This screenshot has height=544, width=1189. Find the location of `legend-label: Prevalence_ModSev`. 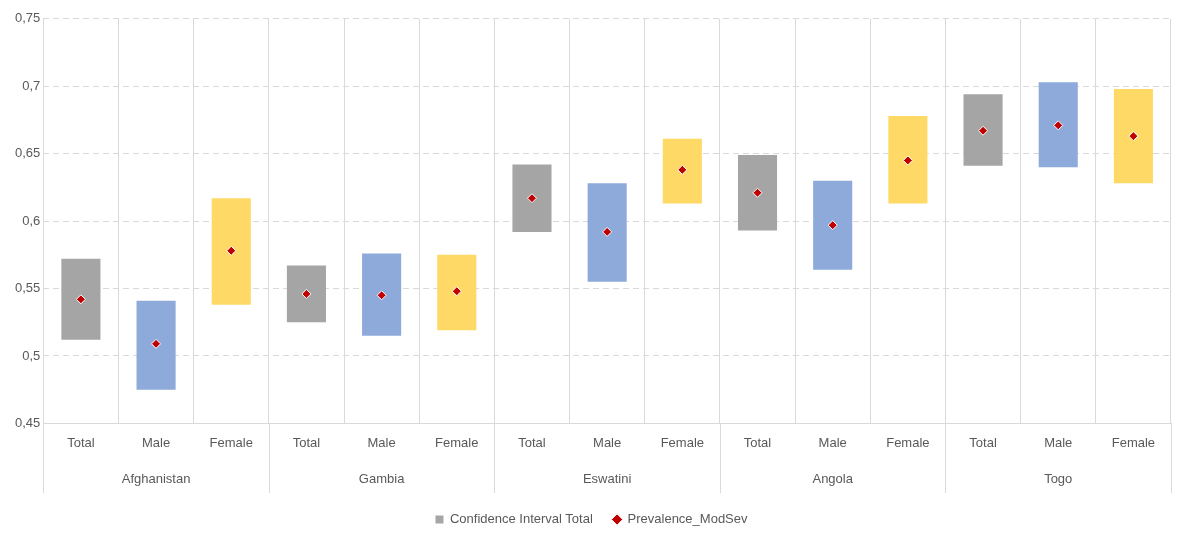

legend-label: Prevalence_ModSev is located at coordinates (688, 519).